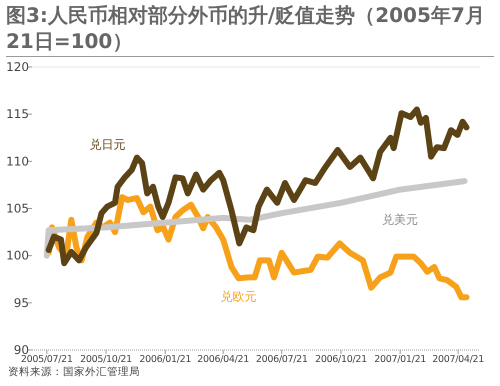 The image size is (500, 386). What do you see at coordinates (223, 359) in the screenshot?
I see `x-tick-label: 2006/04/21` at bounding box center [223, 359].